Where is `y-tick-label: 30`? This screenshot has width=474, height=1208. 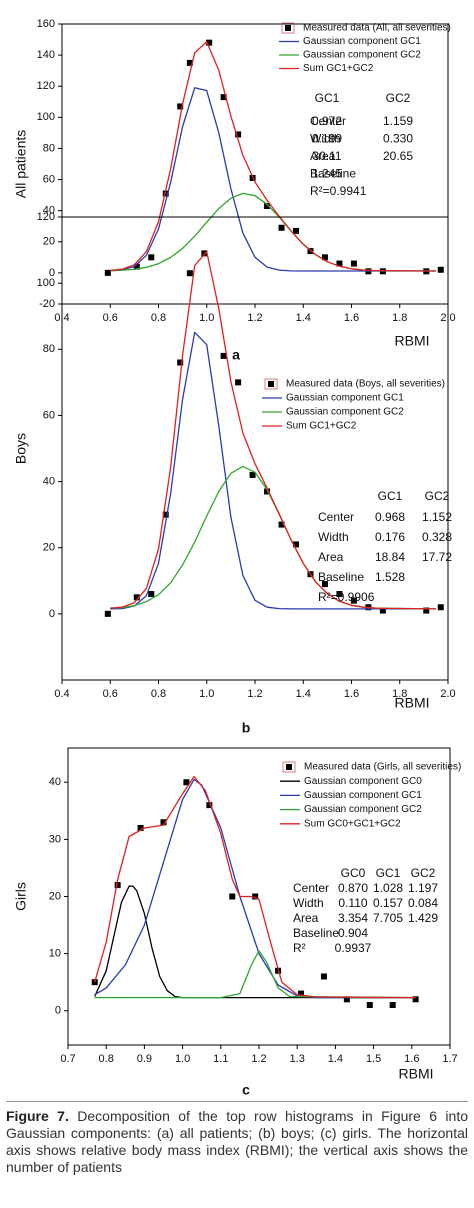
y-tick-label: 30 is located at coordinates (55, 839).